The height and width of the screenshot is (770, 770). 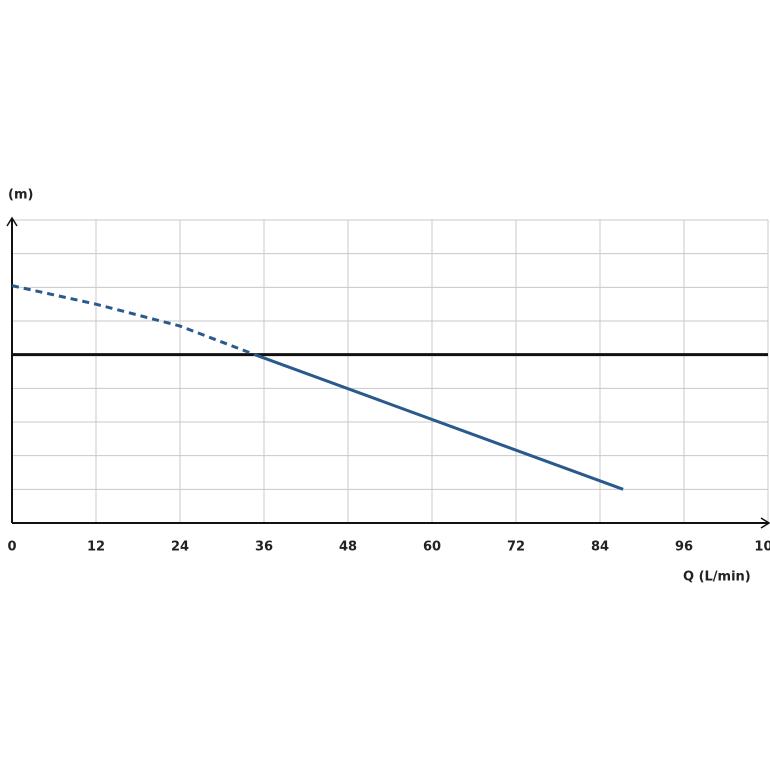 I want to click on x-axis-label: Q (L/min), so click(x=717, y=577).